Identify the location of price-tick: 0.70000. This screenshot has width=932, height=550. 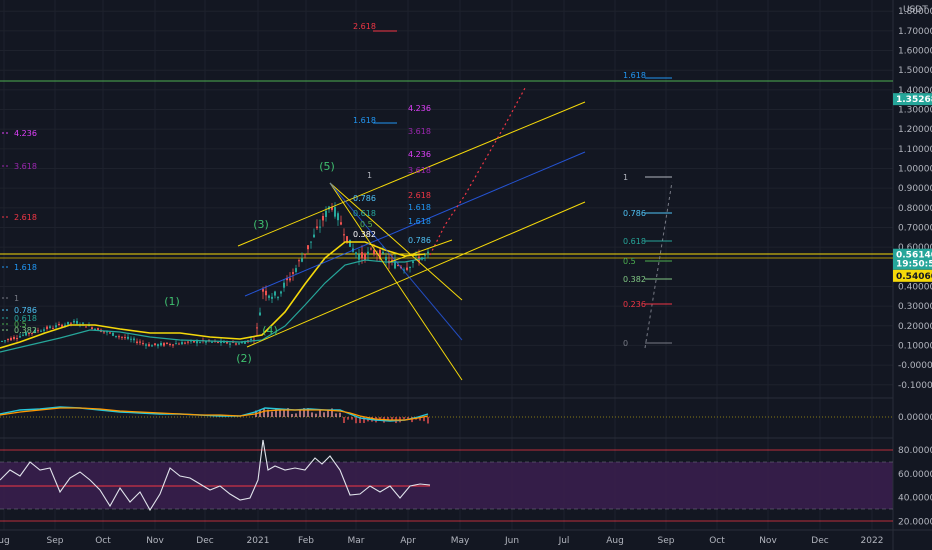
(915, 228).